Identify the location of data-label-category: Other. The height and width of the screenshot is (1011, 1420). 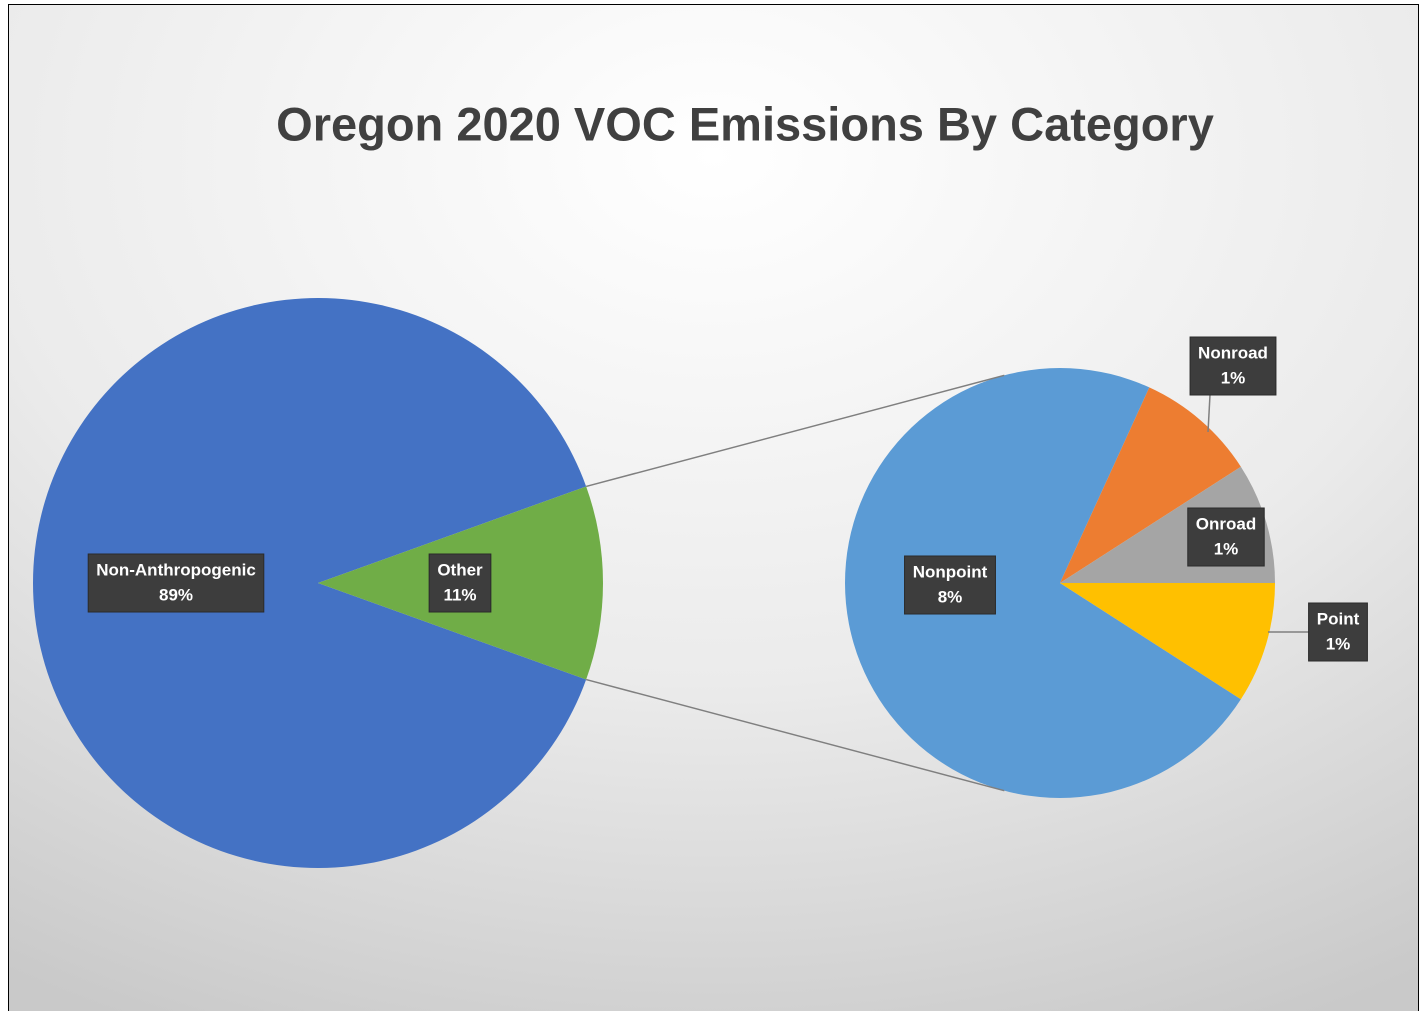
(460, 569).